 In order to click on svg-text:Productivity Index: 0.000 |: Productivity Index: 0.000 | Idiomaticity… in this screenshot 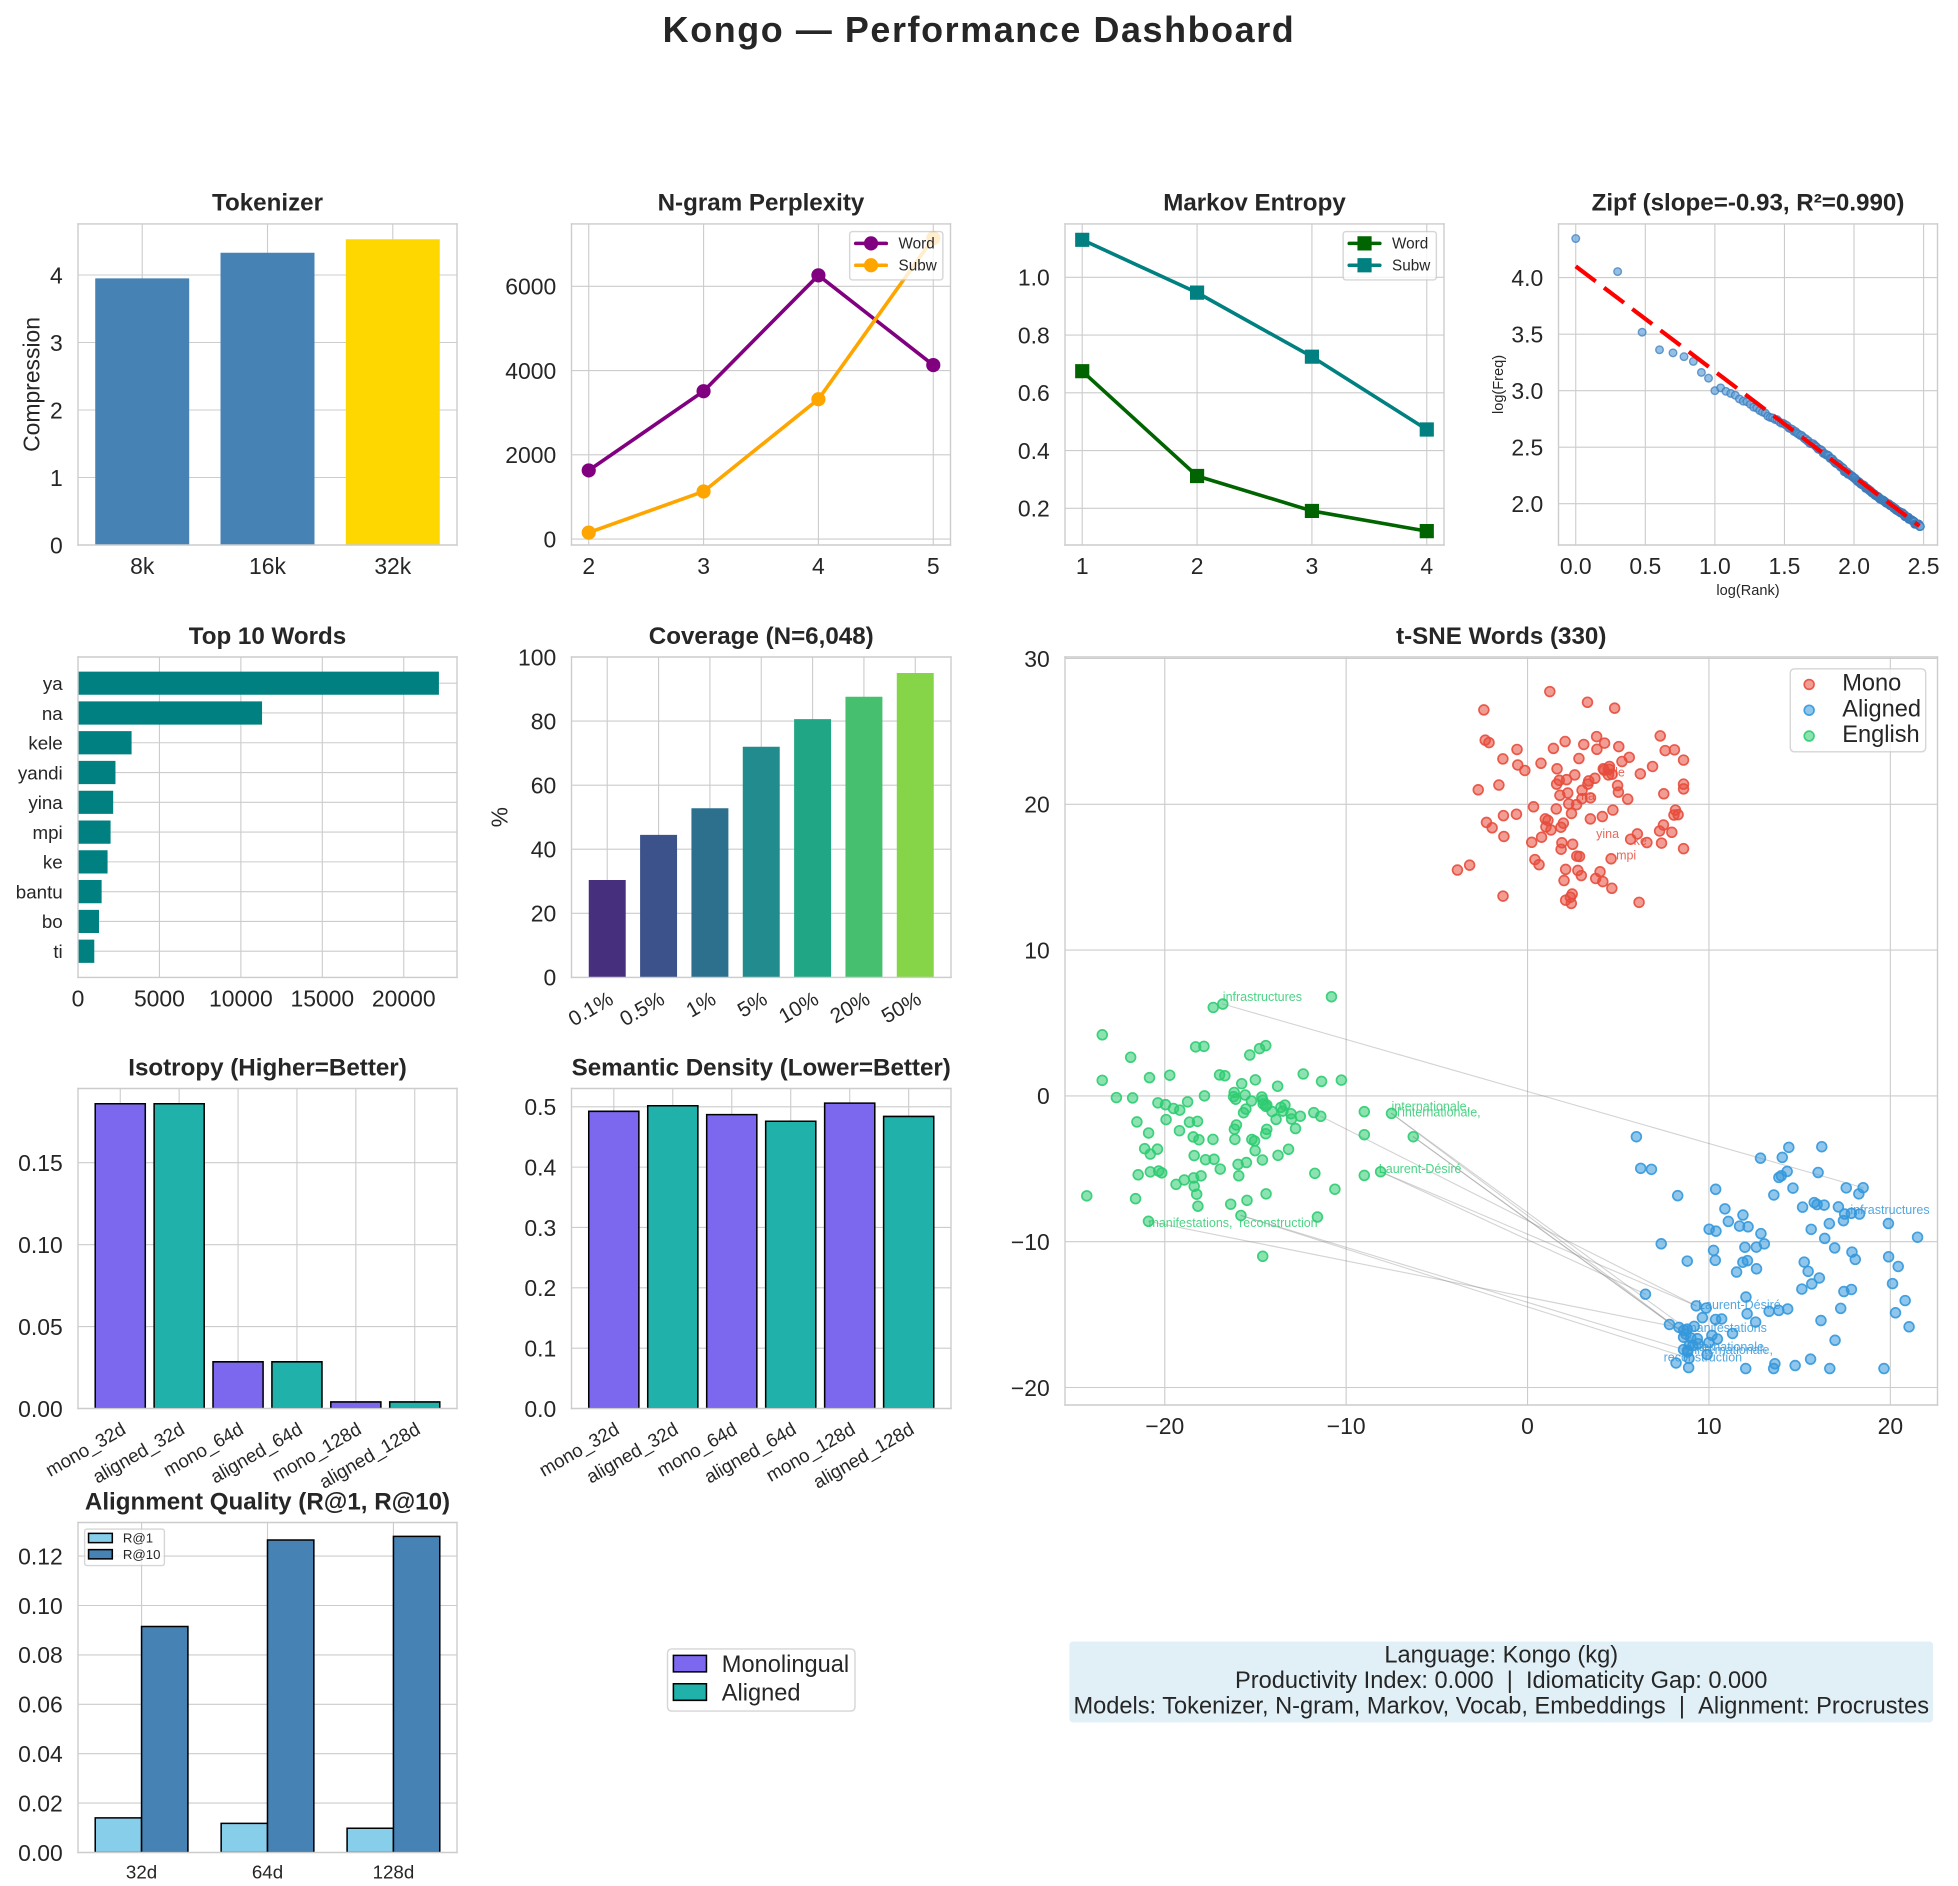, I will do `click(1501, 1681)`.